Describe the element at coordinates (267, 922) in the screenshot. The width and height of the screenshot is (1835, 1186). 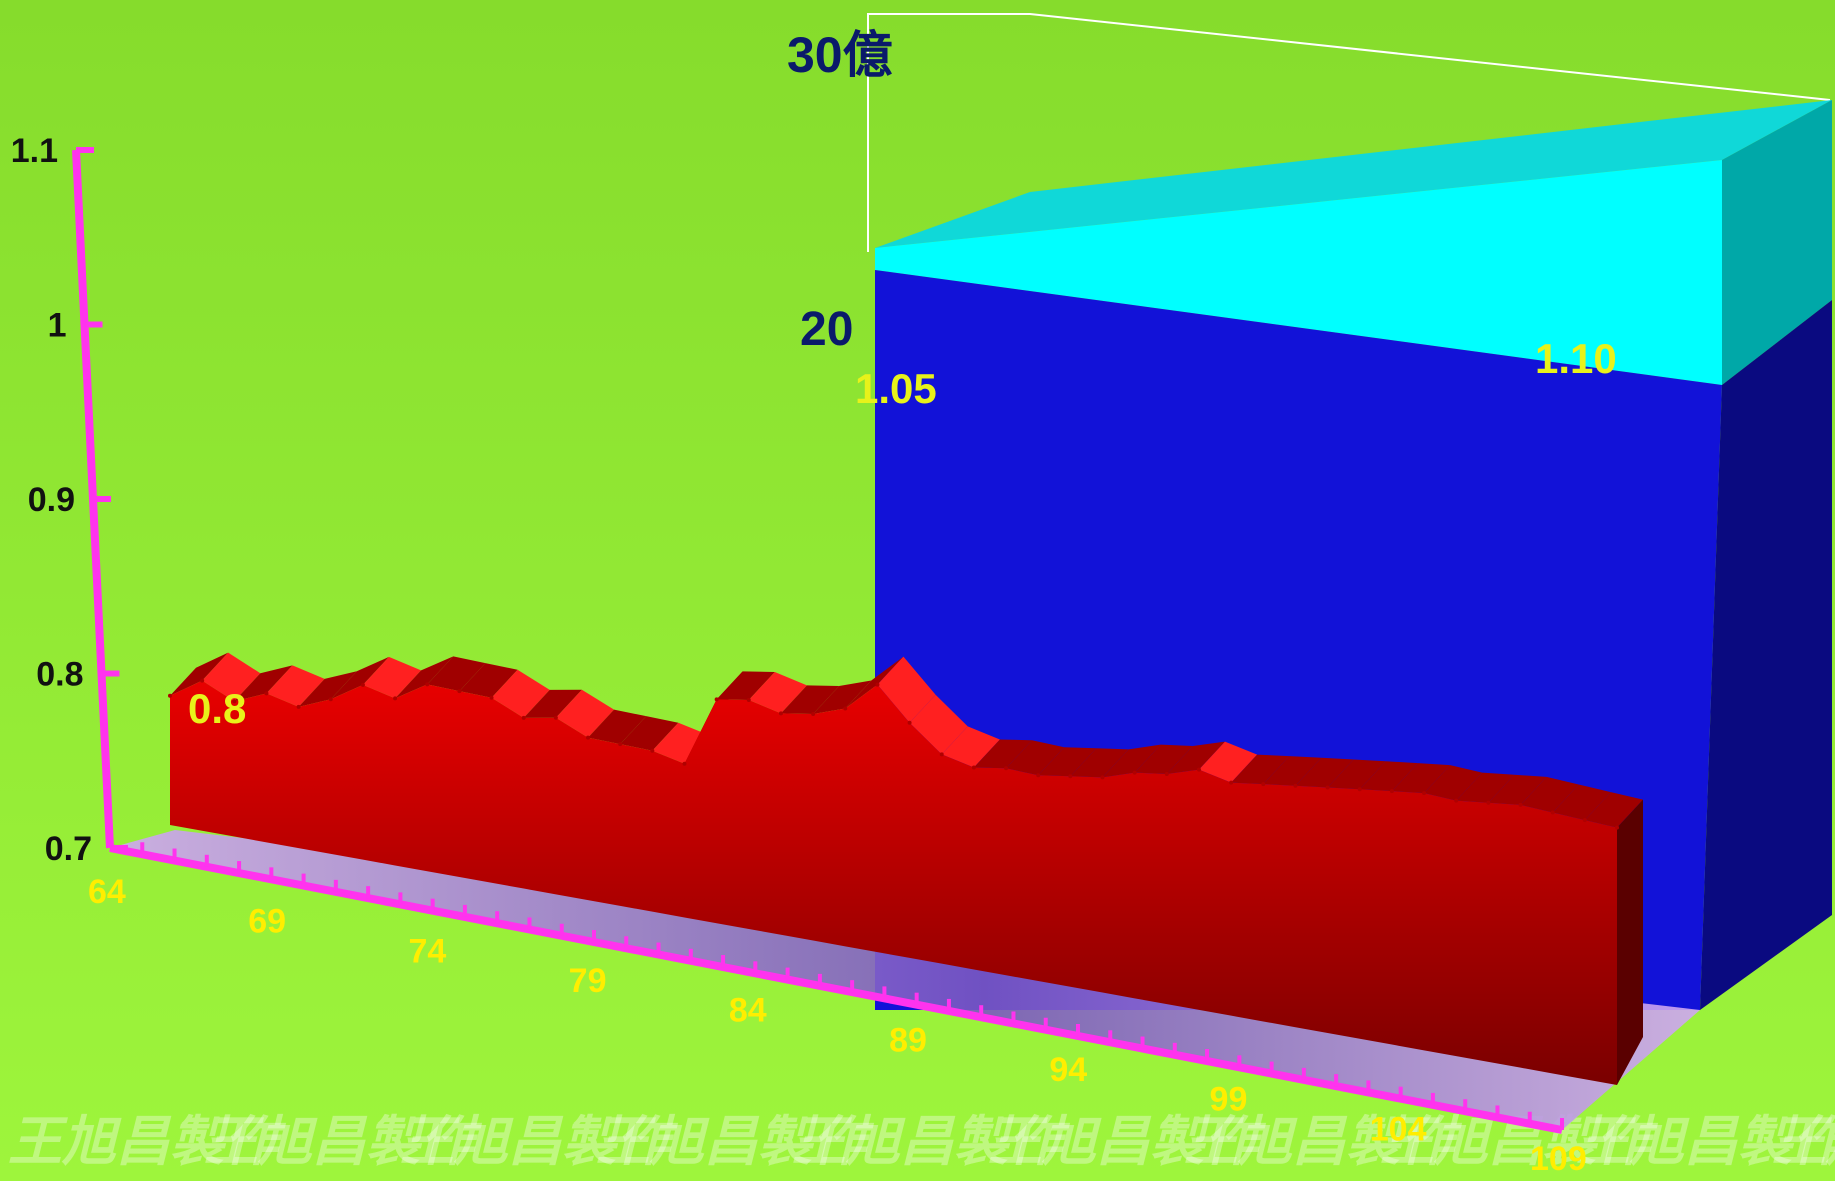
I see `x-tick-label: 69` at that location.